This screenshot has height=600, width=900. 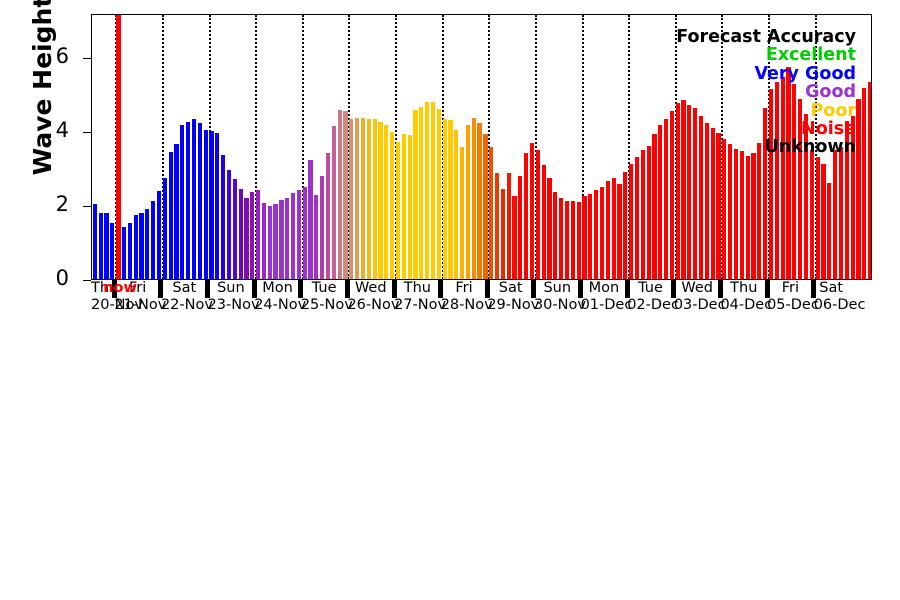 I want to click on x-axis-day-label: Thu 27-Nov, so click(x=420, y=298).